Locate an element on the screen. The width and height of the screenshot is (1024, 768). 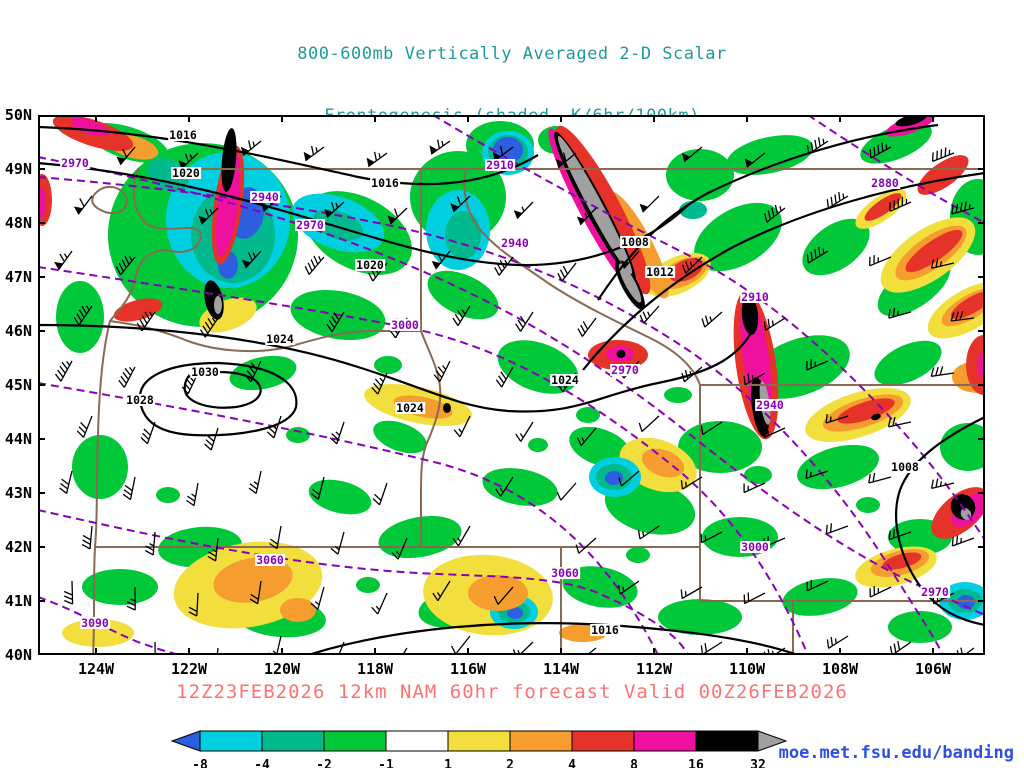
colorbar: -8 -4 -2 -1 1 2 4 8 16 32 is located at coordinates (490, 748).